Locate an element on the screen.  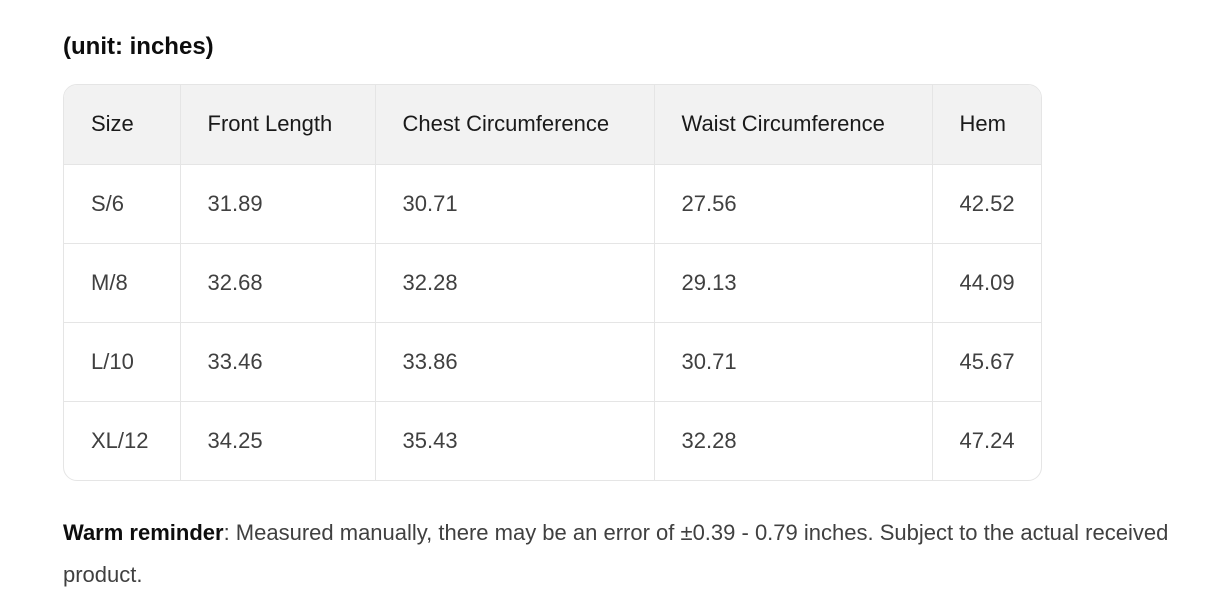
table-row: XL/12 34.25 35.43 32.28 47.24 is located at coordinates (552, 440).